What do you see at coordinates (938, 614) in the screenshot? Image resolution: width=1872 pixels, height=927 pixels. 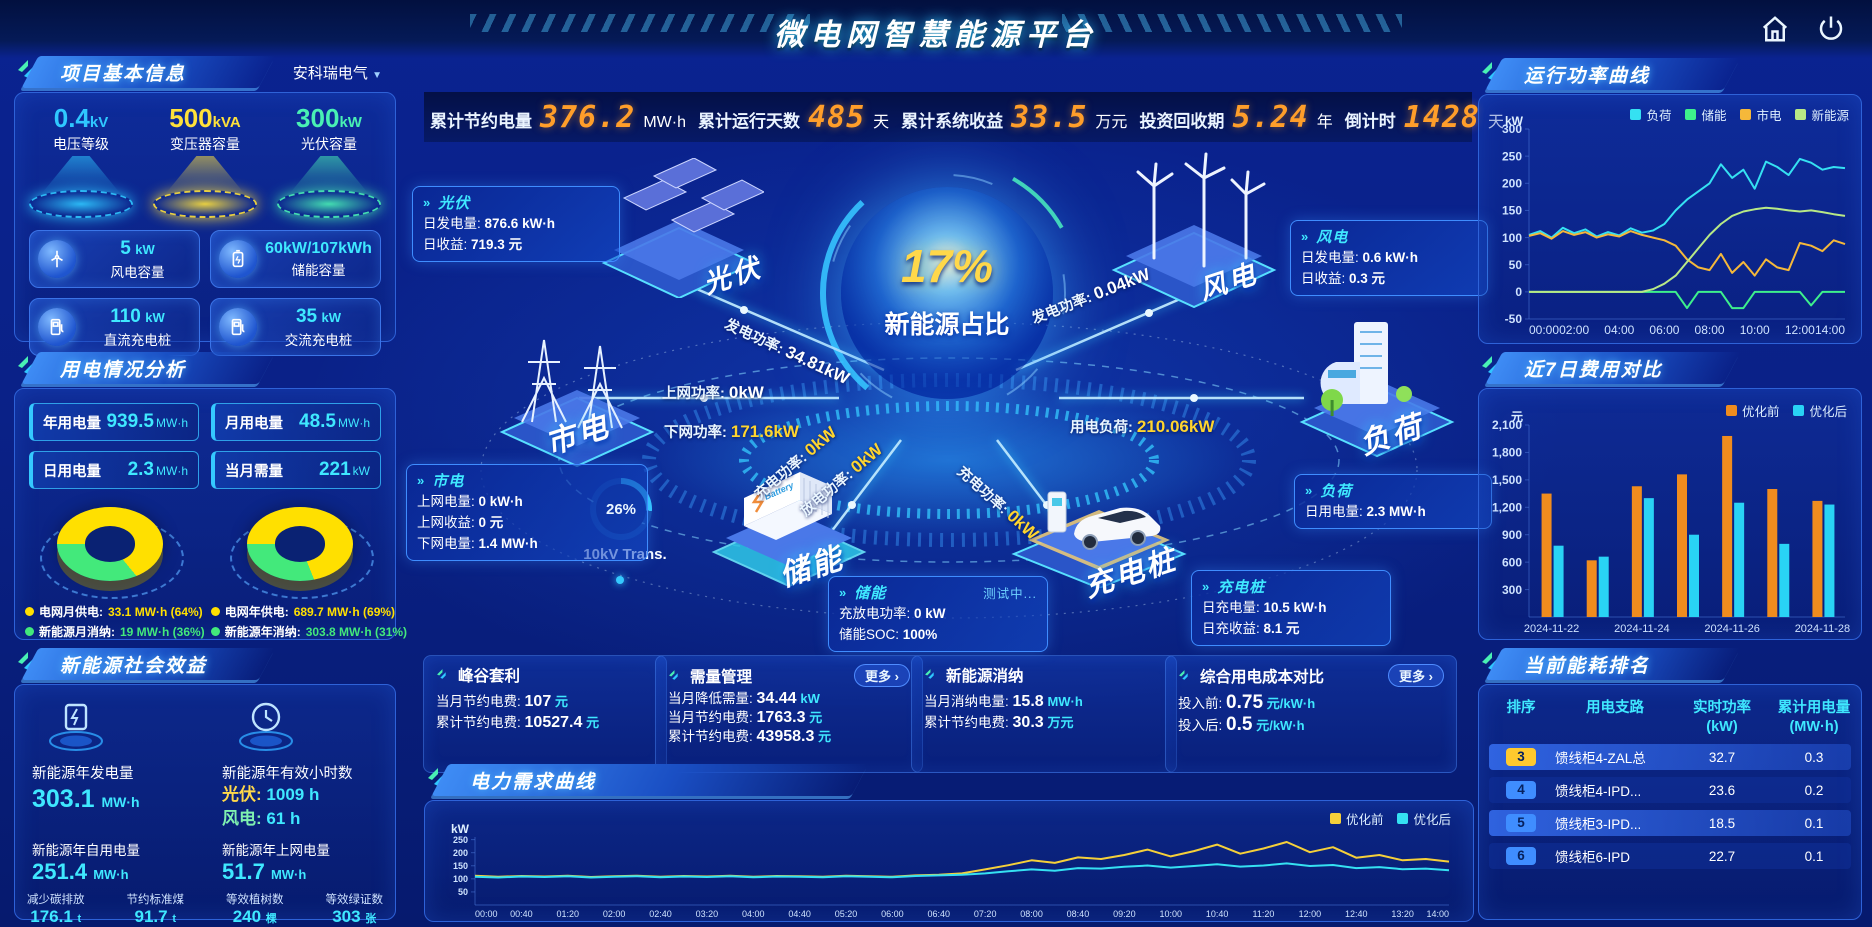 I see `storage-info-box: » 储能 测试中... 充放电功率: 0 kW 储能SOC: 100%` at bounding box center [938, 614].